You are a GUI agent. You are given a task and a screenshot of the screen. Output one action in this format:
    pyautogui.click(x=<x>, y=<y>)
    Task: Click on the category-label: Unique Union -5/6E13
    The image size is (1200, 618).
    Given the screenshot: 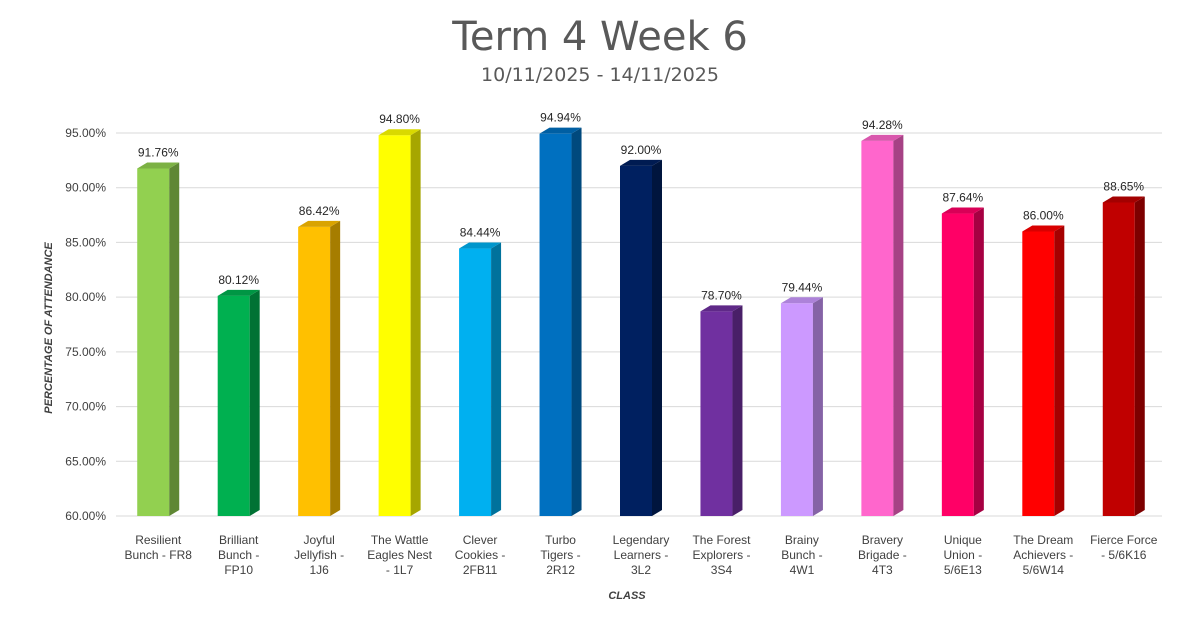 What is the action you would take?
    pyautogui.click(x=963, y=555)
    